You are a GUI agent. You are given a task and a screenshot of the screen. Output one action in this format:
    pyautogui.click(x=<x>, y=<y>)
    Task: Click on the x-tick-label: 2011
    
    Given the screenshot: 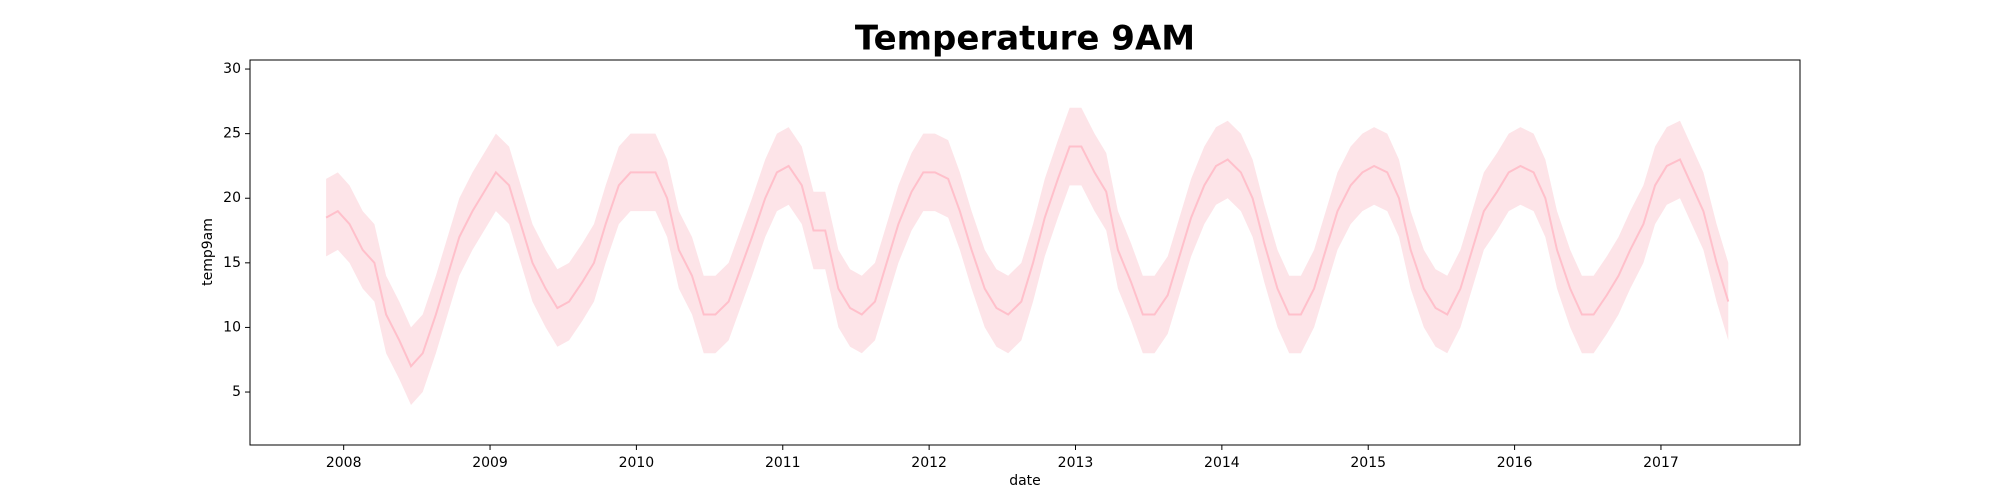 What is the action you would take?
    pyautogui.click(x=783, y=463)
    